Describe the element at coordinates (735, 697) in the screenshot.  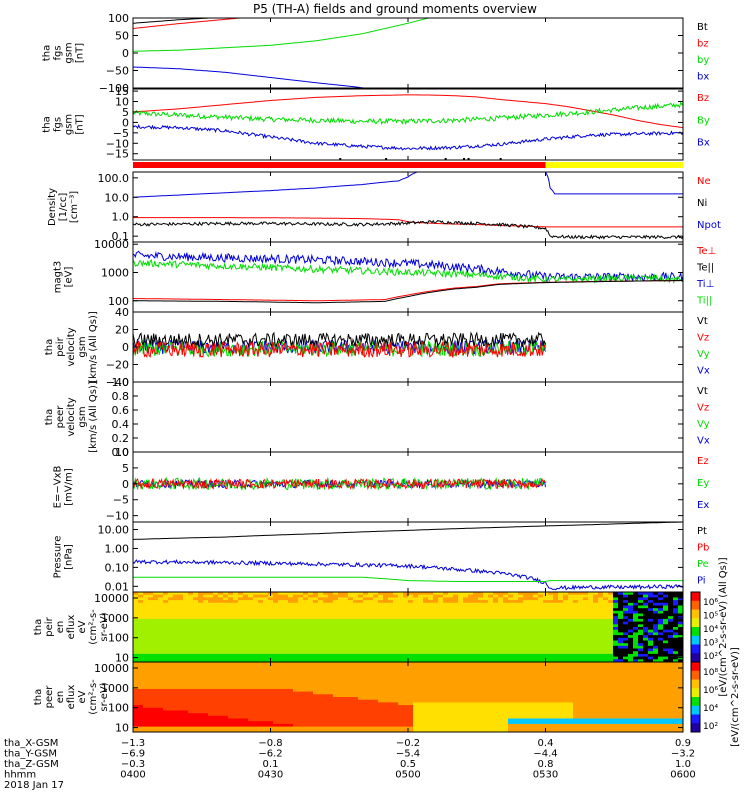
I see `colorbar-label: [eV/(cm^2-s-sr-eV)]` at that location.